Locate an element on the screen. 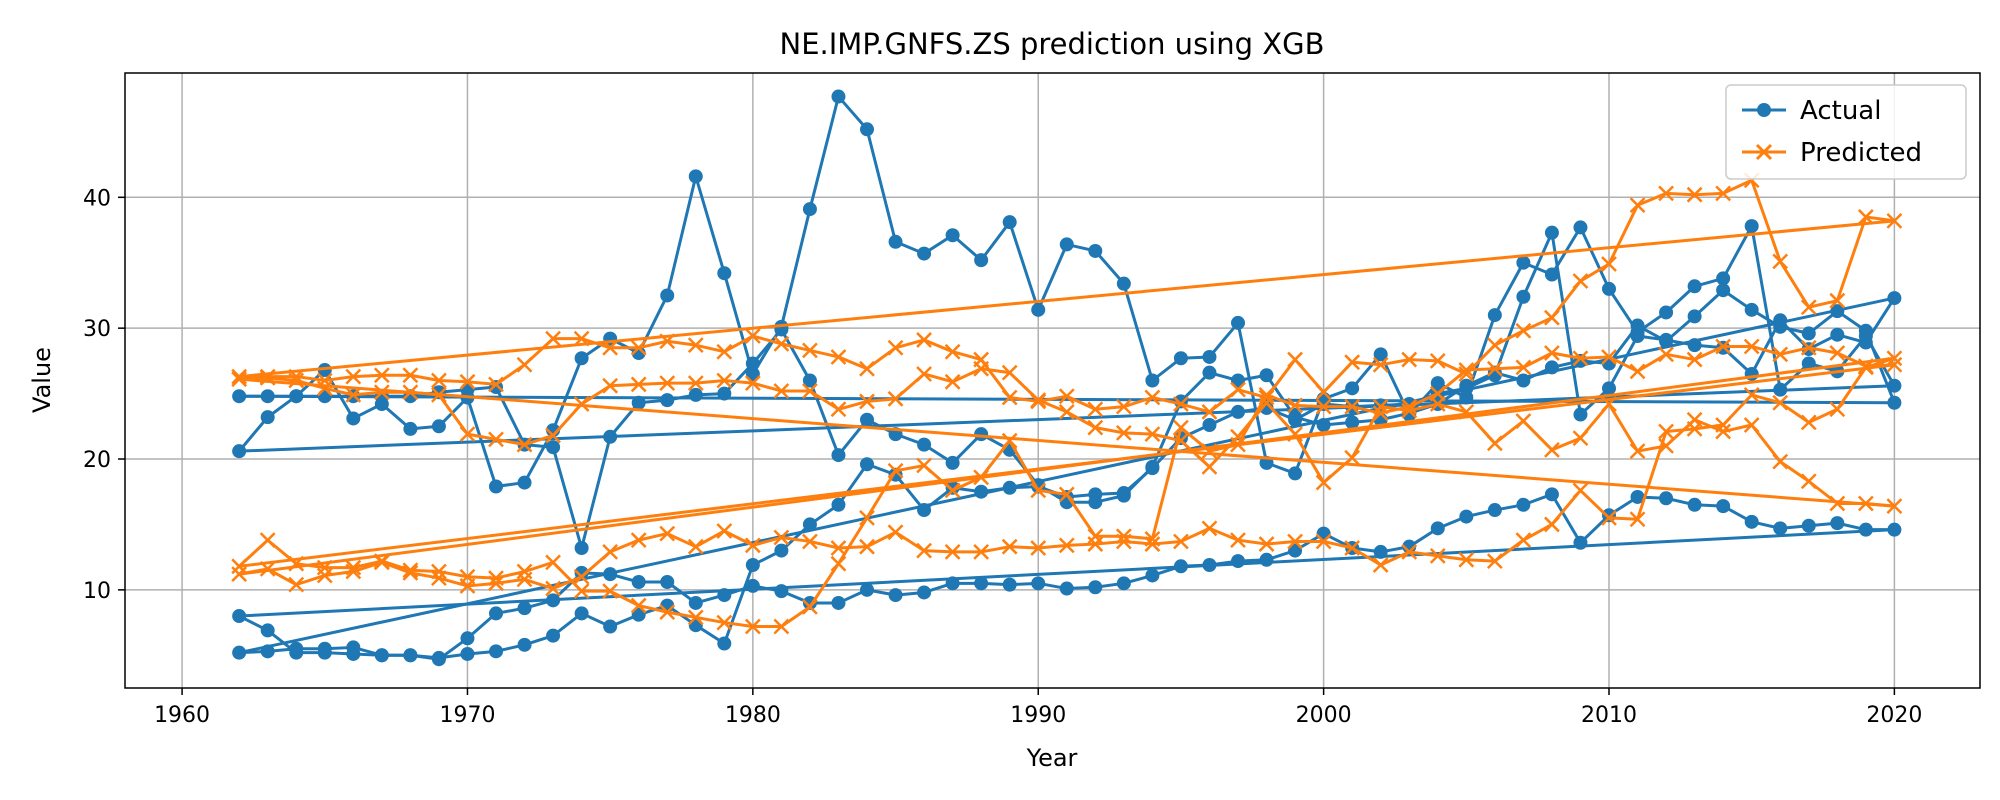  legend-predicted-label: Predicted is located at coordinates (1861, 153).